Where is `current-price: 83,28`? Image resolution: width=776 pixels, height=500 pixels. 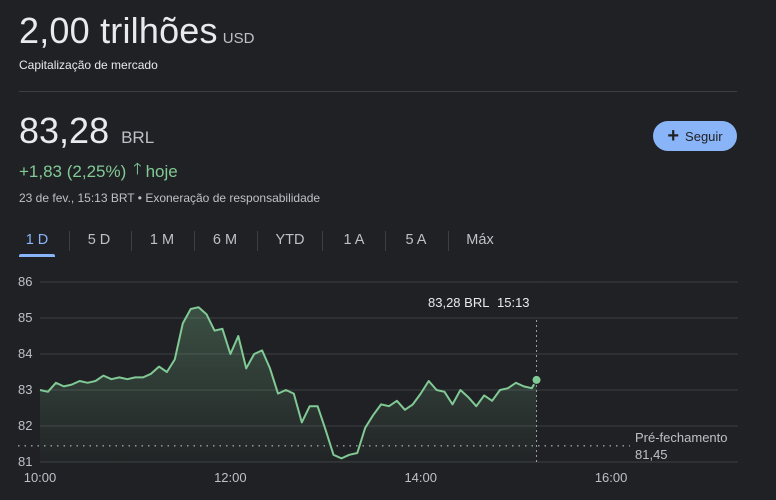
current-price: 83,28 is located at coordinates (64, 130).